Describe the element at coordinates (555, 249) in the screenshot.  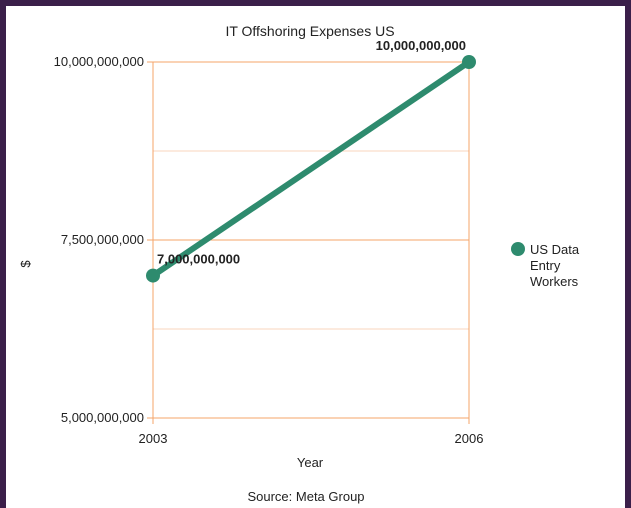
I see `legend-label-line: US Data` at that location.